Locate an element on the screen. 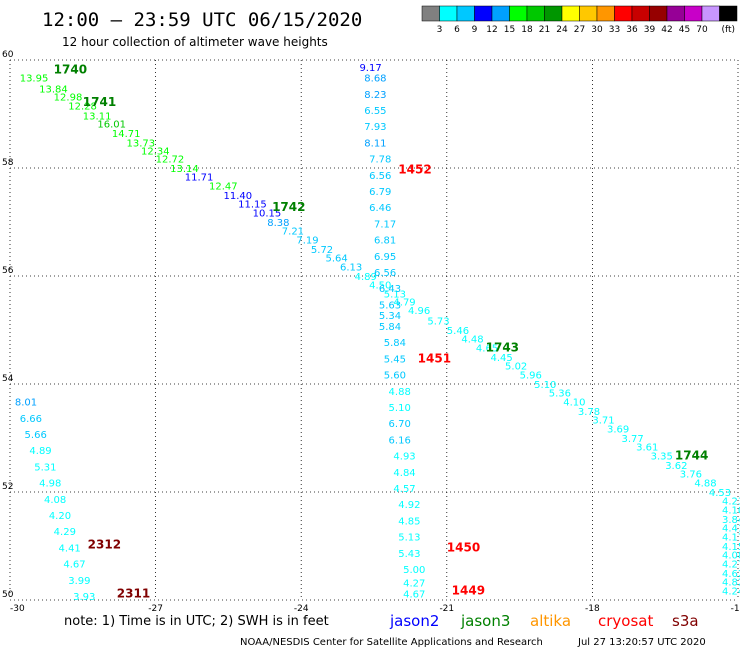 The height and width of the screenshot is (650, 740). wave-height-value: 13.84 is located at coordinates (53, 89).